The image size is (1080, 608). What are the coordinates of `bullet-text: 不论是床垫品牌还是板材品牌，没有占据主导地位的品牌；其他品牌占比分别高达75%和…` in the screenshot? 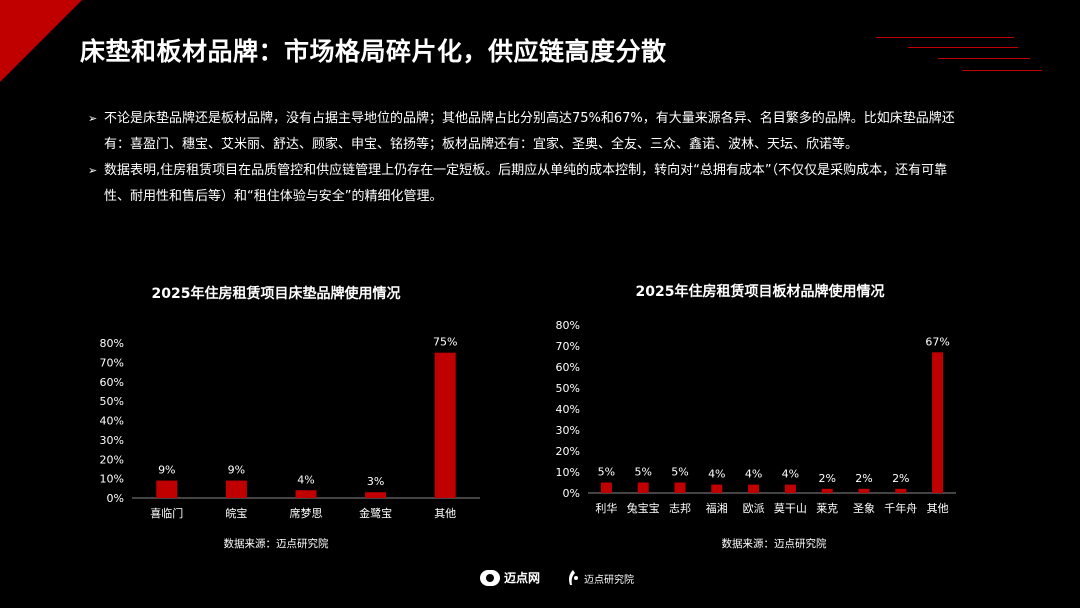 It's located at (529, 131).